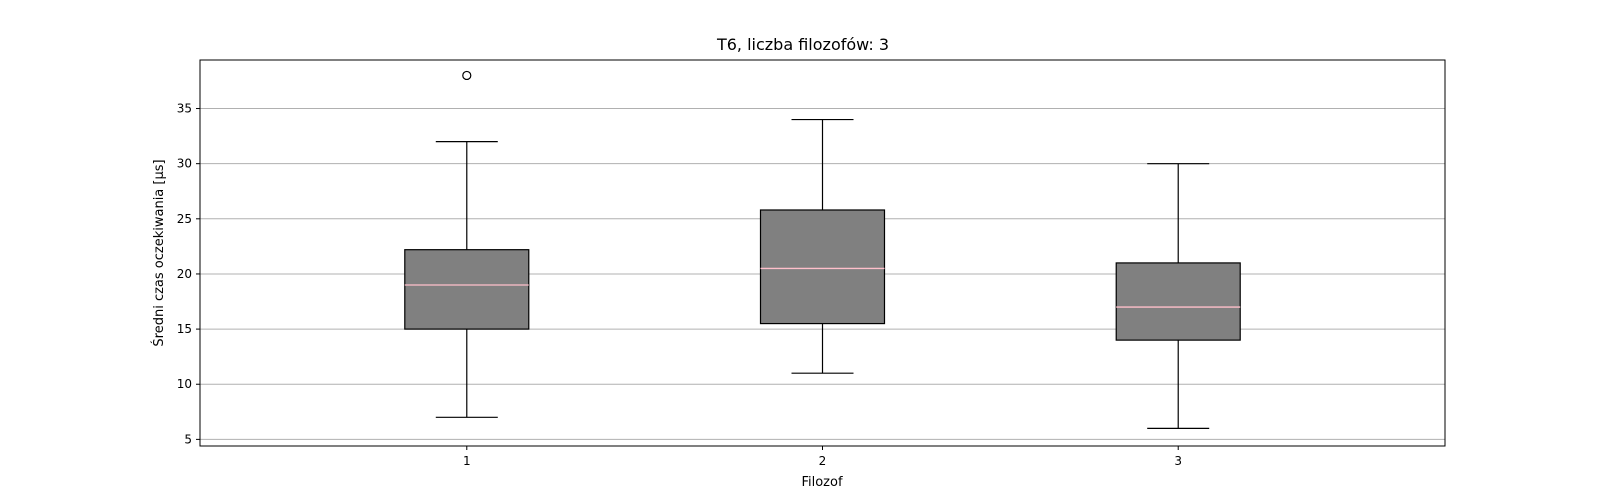  I want to click on y-tick-label: 10, so click(184, 384).